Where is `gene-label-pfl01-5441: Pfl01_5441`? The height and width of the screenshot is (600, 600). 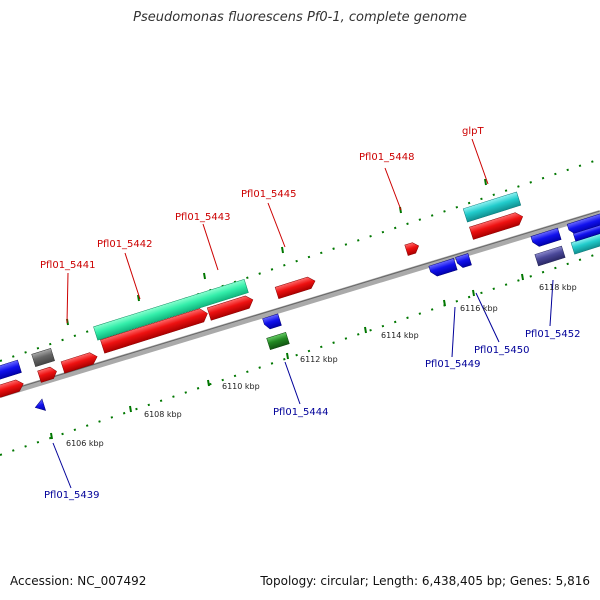 gene-label-pfl01-5441: Pfl01_5441 is located at coordinates (68, 265).